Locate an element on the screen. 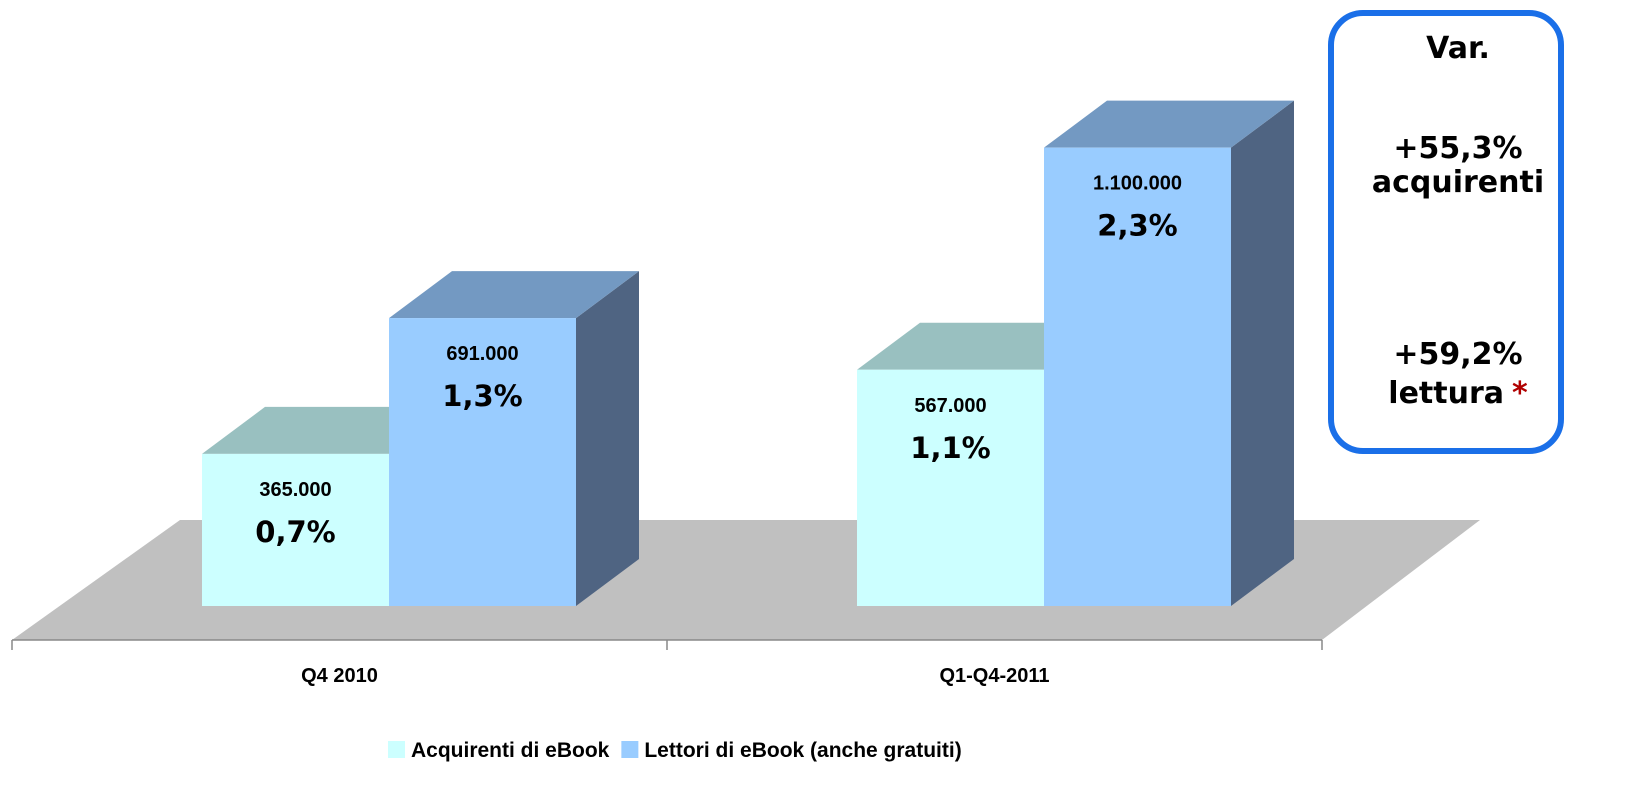 The height and width of the screenshot is (793, 1627). percent-label: 1,1% is located at coordinates (950, 448).